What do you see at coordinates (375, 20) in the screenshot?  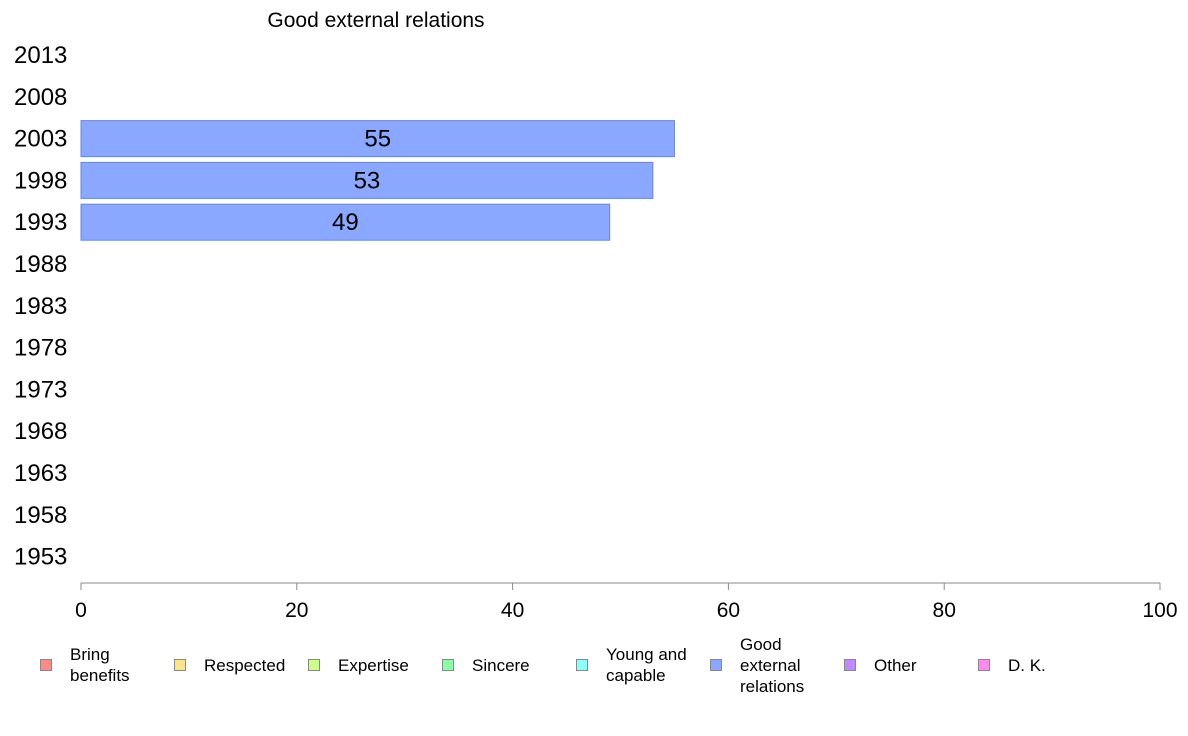 I see `chart-title: Good external relations` at bounding box center [375, 20].